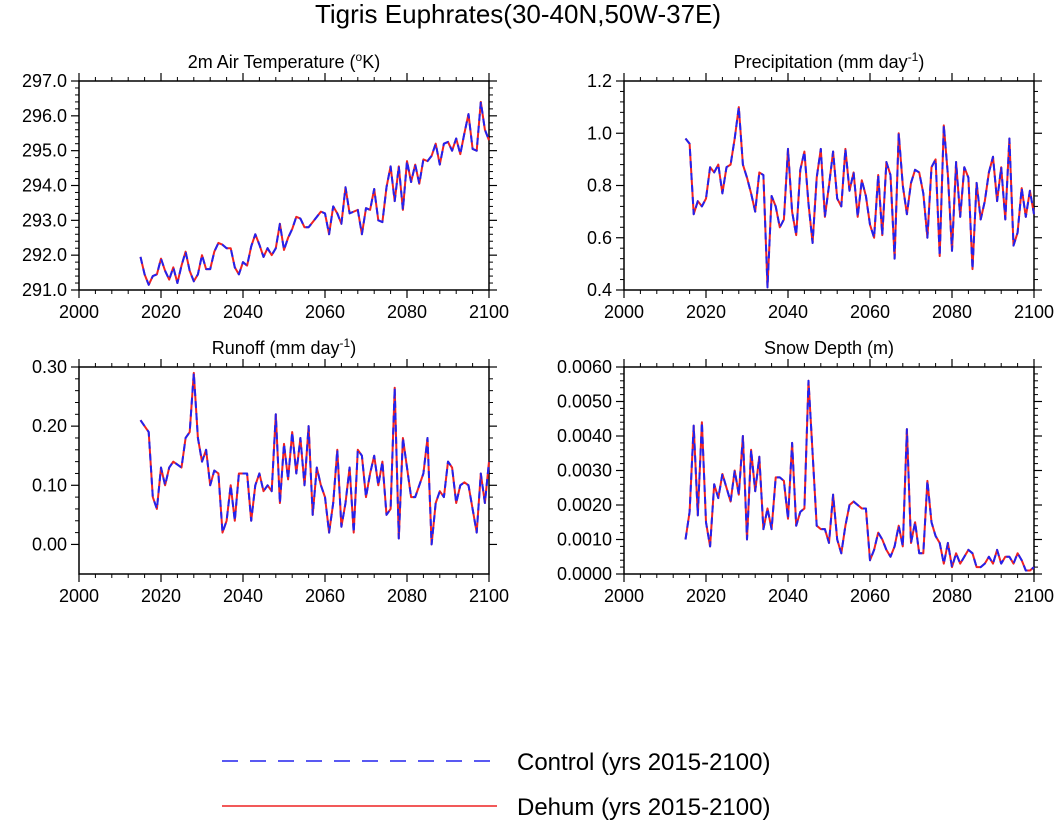 The image size is (1057, 823). What do you see at coordinates (584, 574) in the screenshot?
I see `y-tick-label: 0.0000` at bounding box center [584, 574].